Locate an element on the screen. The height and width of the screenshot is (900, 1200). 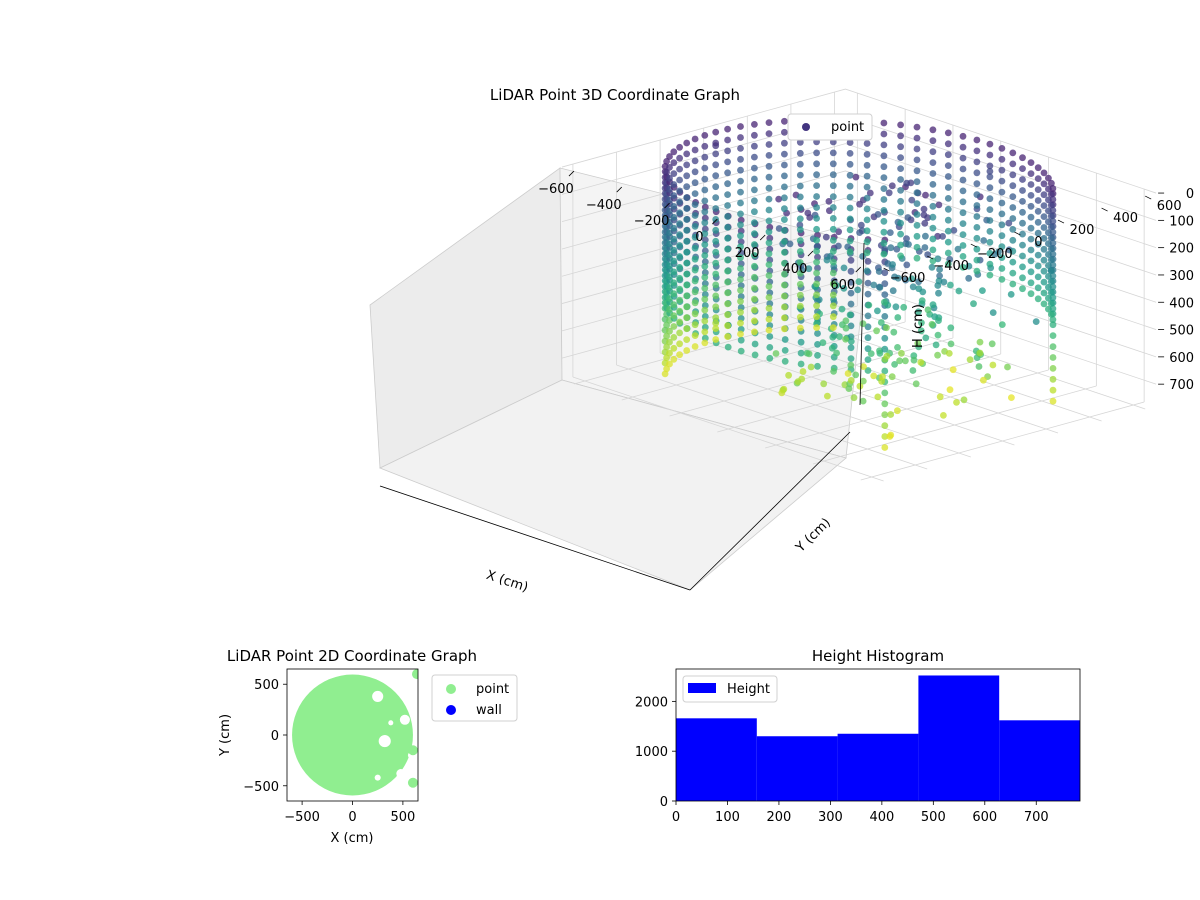
x-tick-label-3d: 600 is located at coordinates (842, 285).